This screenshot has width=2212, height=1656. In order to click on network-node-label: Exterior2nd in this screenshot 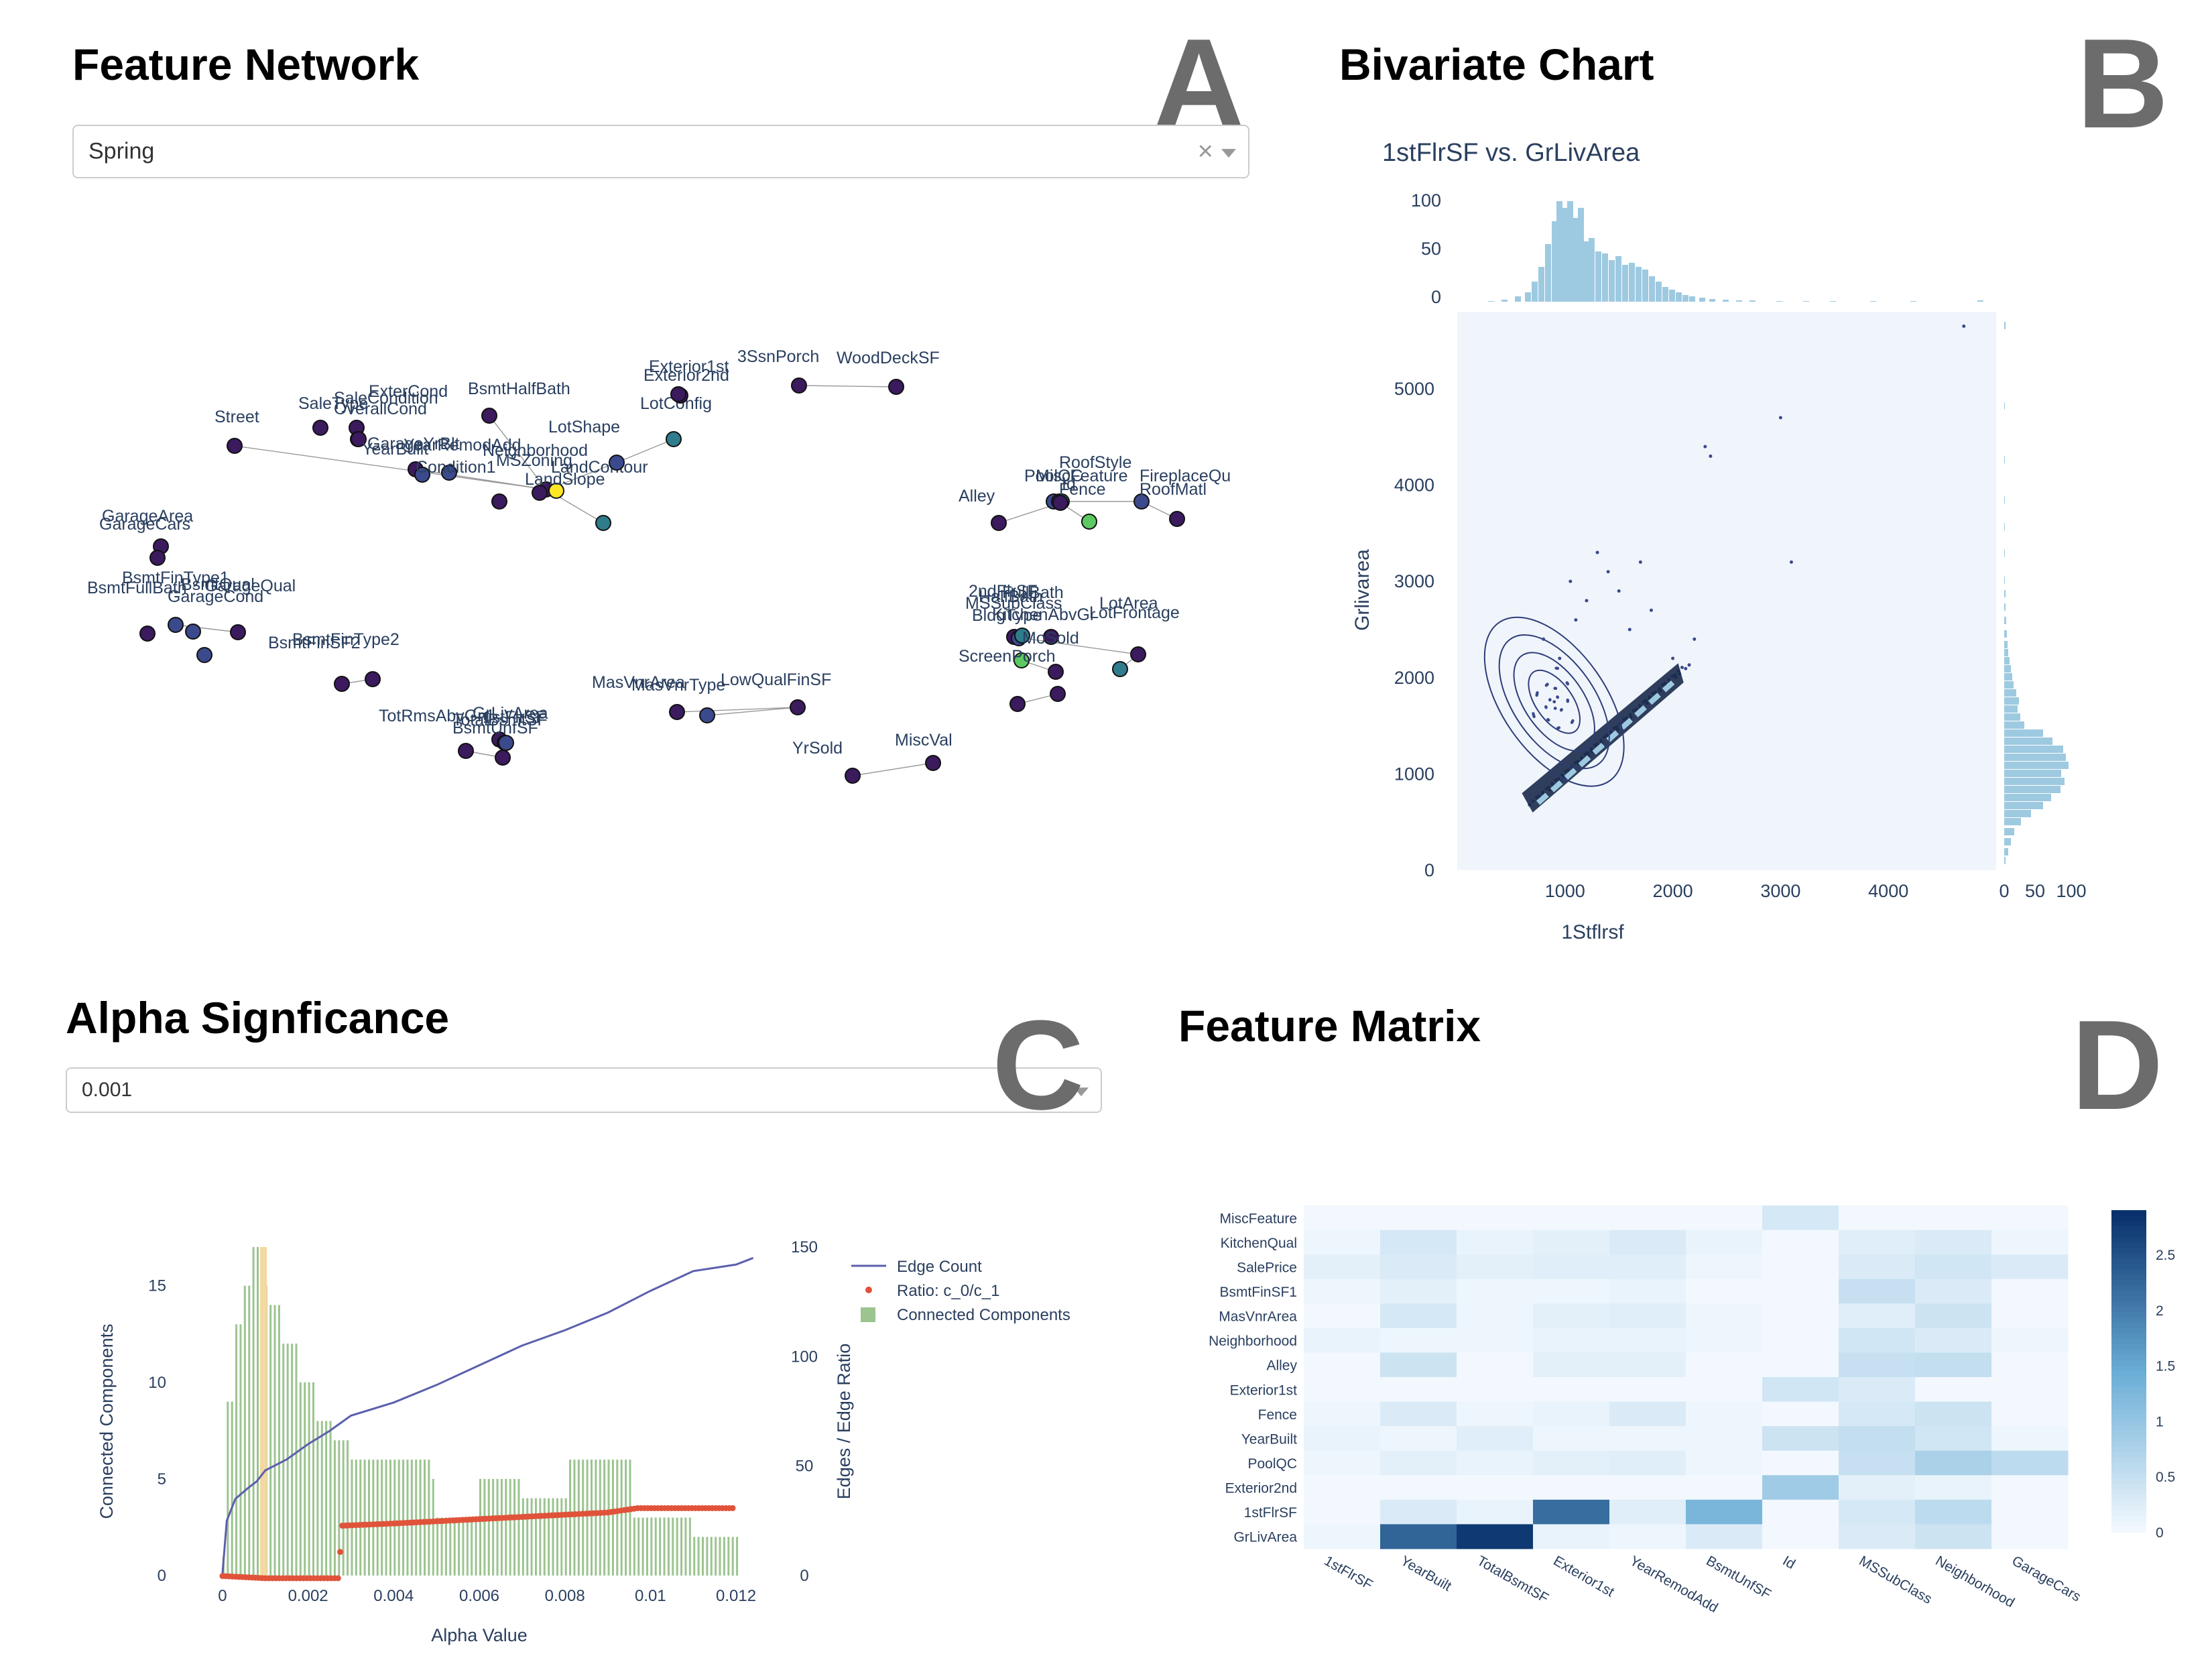, I will do `click(686, 375)`.